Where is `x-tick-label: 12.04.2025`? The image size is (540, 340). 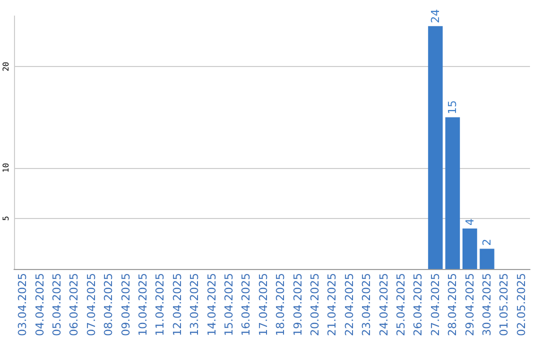
x-tick-label: 12.04.2025 is located at coordinates (177, 304).